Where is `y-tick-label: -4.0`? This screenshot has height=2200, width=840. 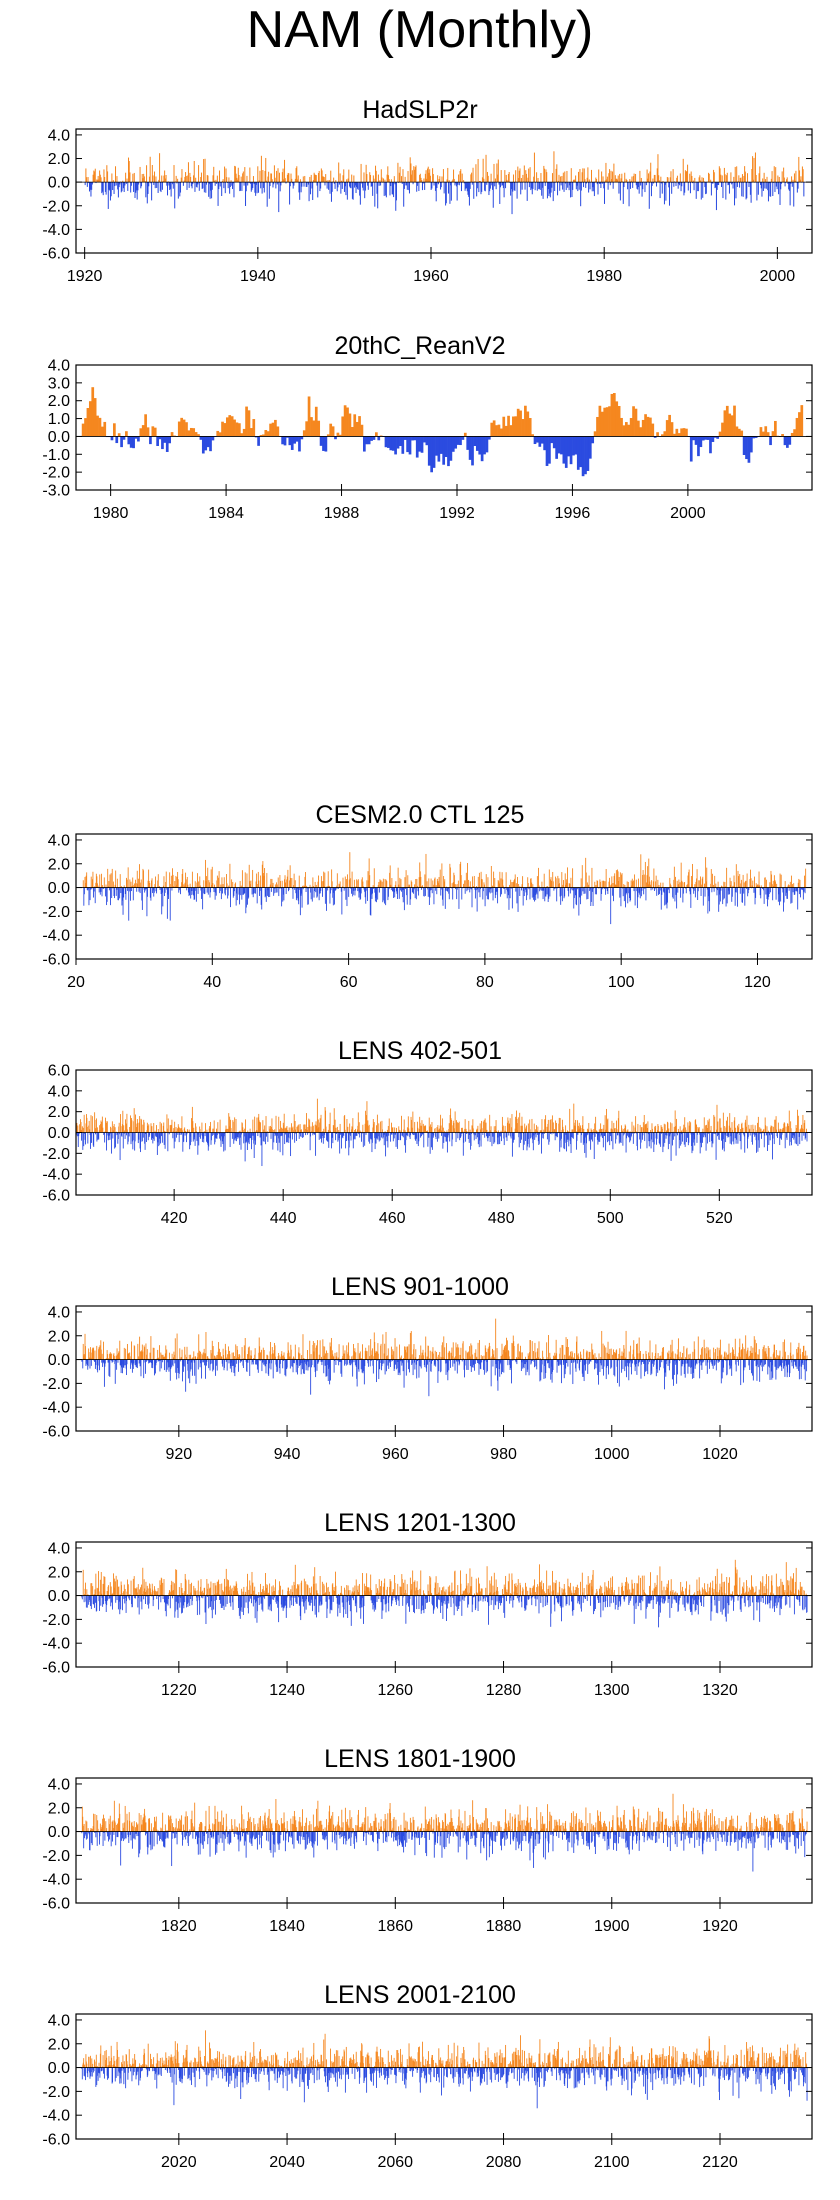 y-tick-label: -4.0 is located at coordinates (56, 230).